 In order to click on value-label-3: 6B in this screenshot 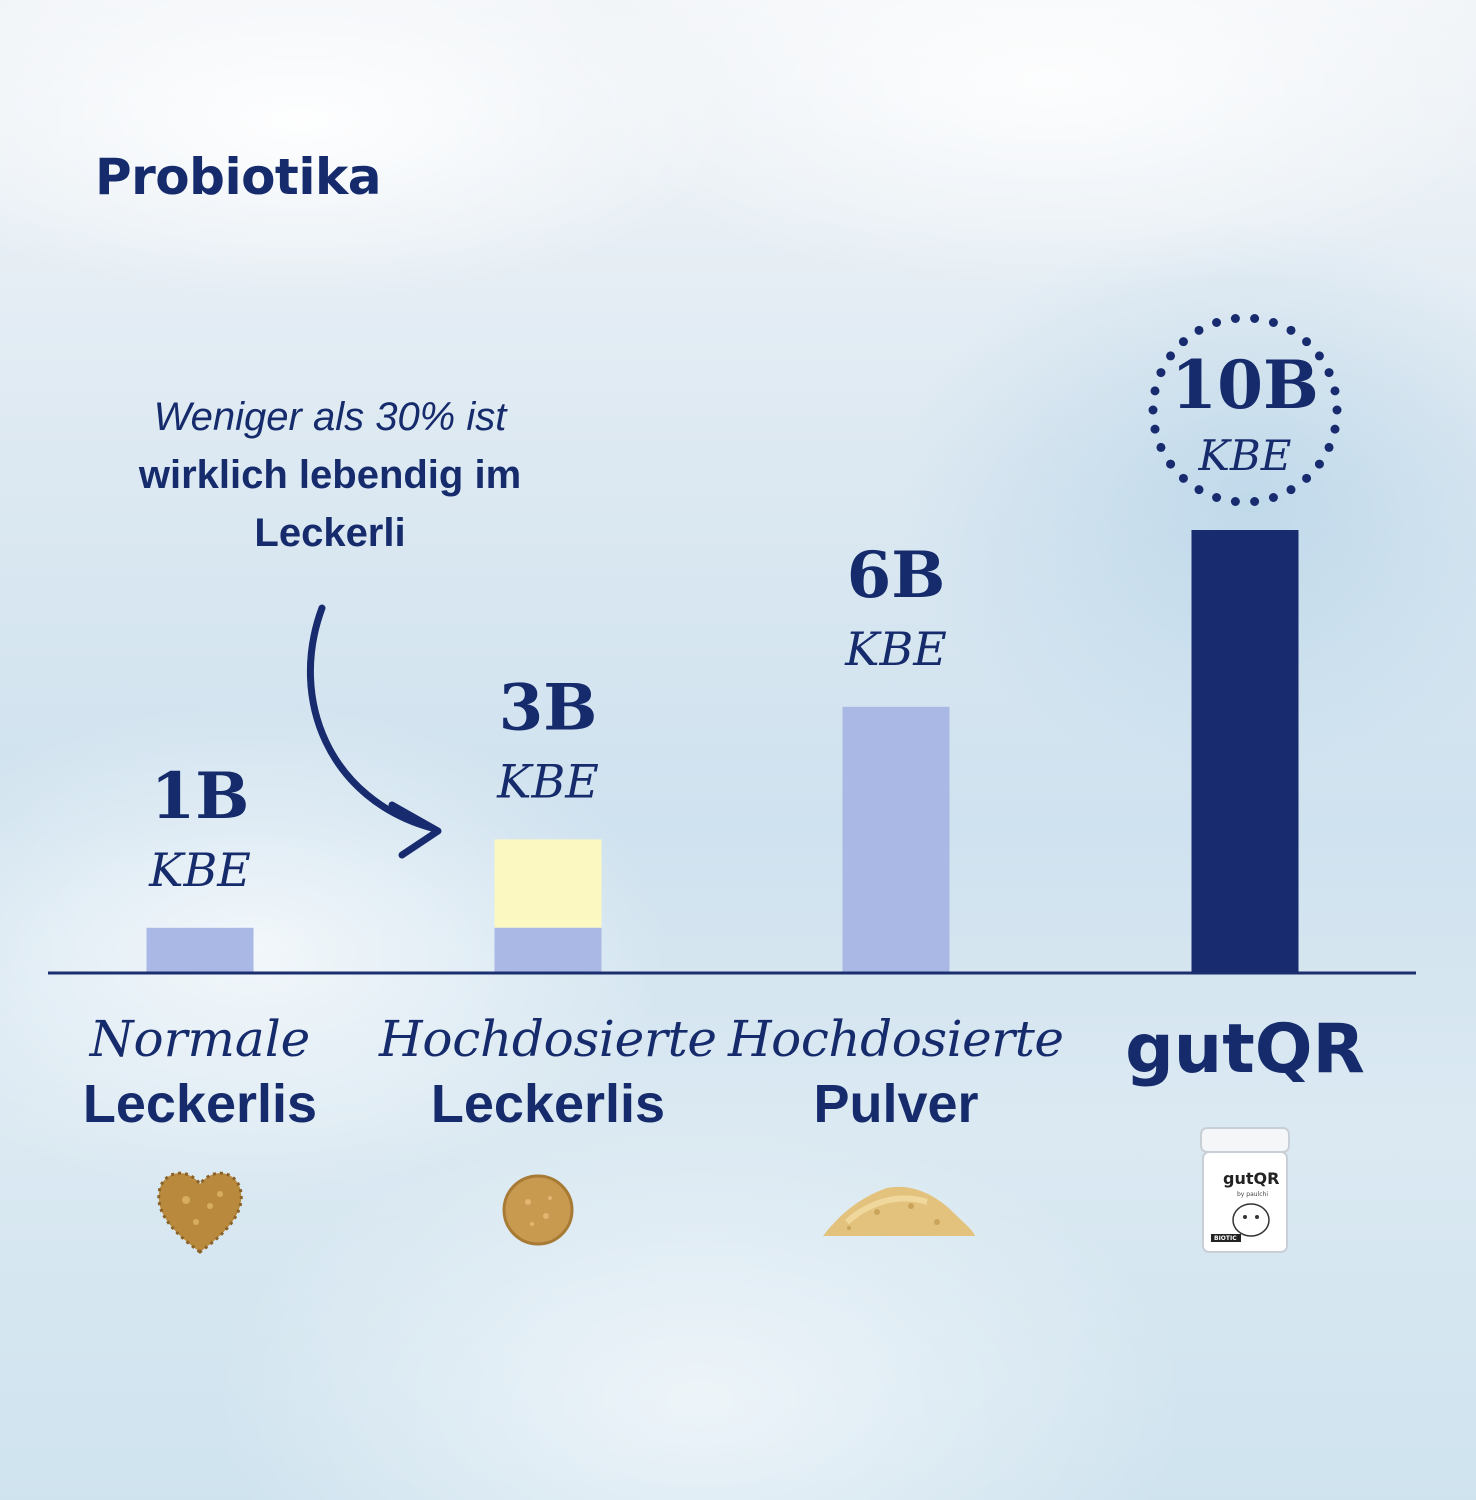, I will do `click(896, 575)`.